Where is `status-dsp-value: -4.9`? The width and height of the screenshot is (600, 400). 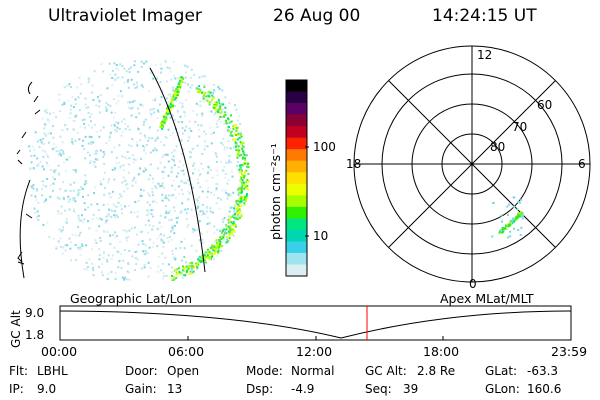 status-dsp-value: -4.9 is located at coordinates (303, 389).